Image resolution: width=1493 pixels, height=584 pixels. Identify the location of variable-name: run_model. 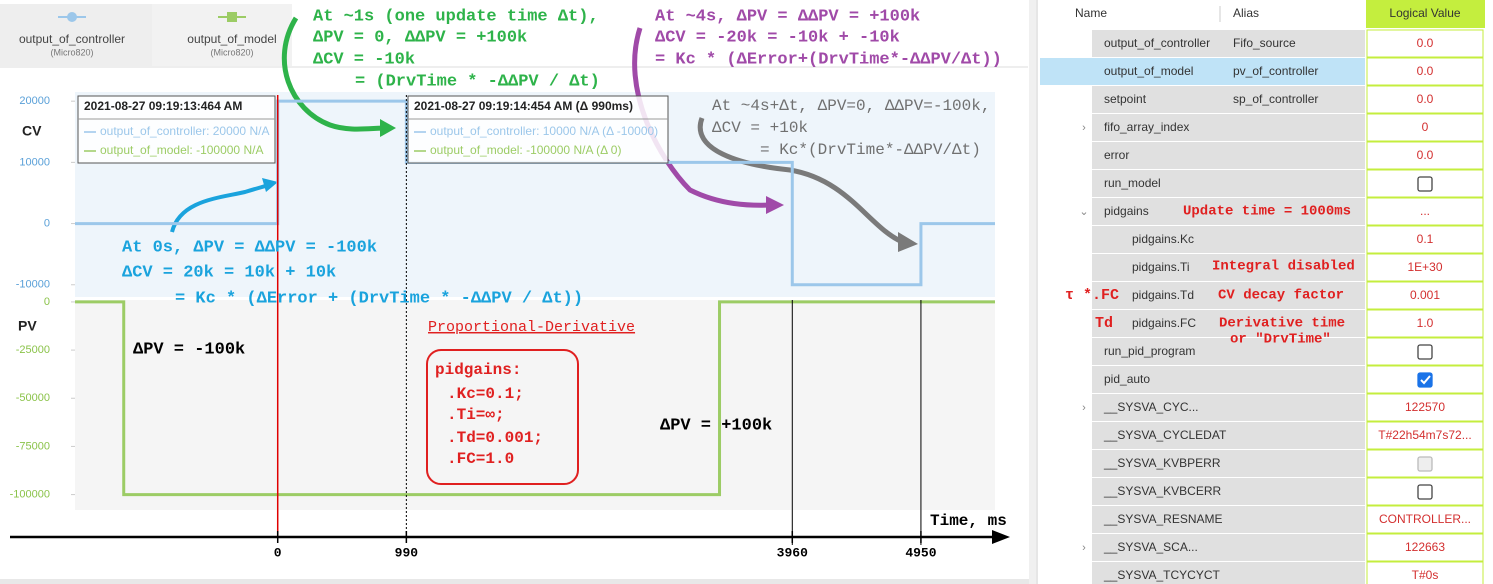
(1132, 183).